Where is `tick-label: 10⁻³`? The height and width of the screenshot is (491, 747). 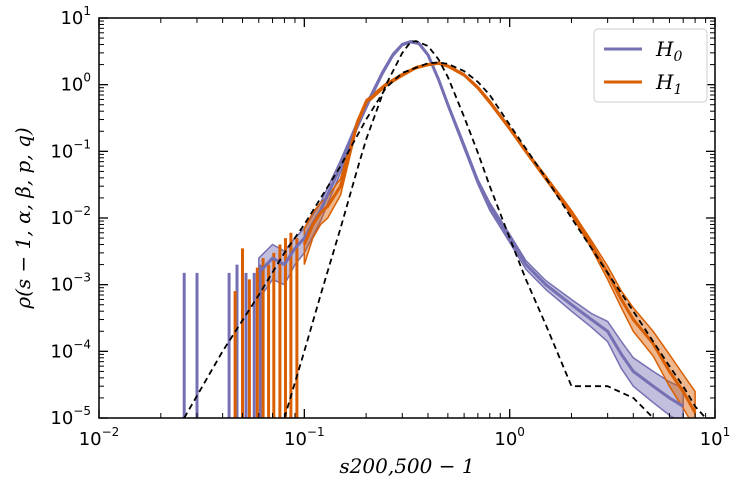
tick-label: 10⁻³ is located at coordinates (70, 283).